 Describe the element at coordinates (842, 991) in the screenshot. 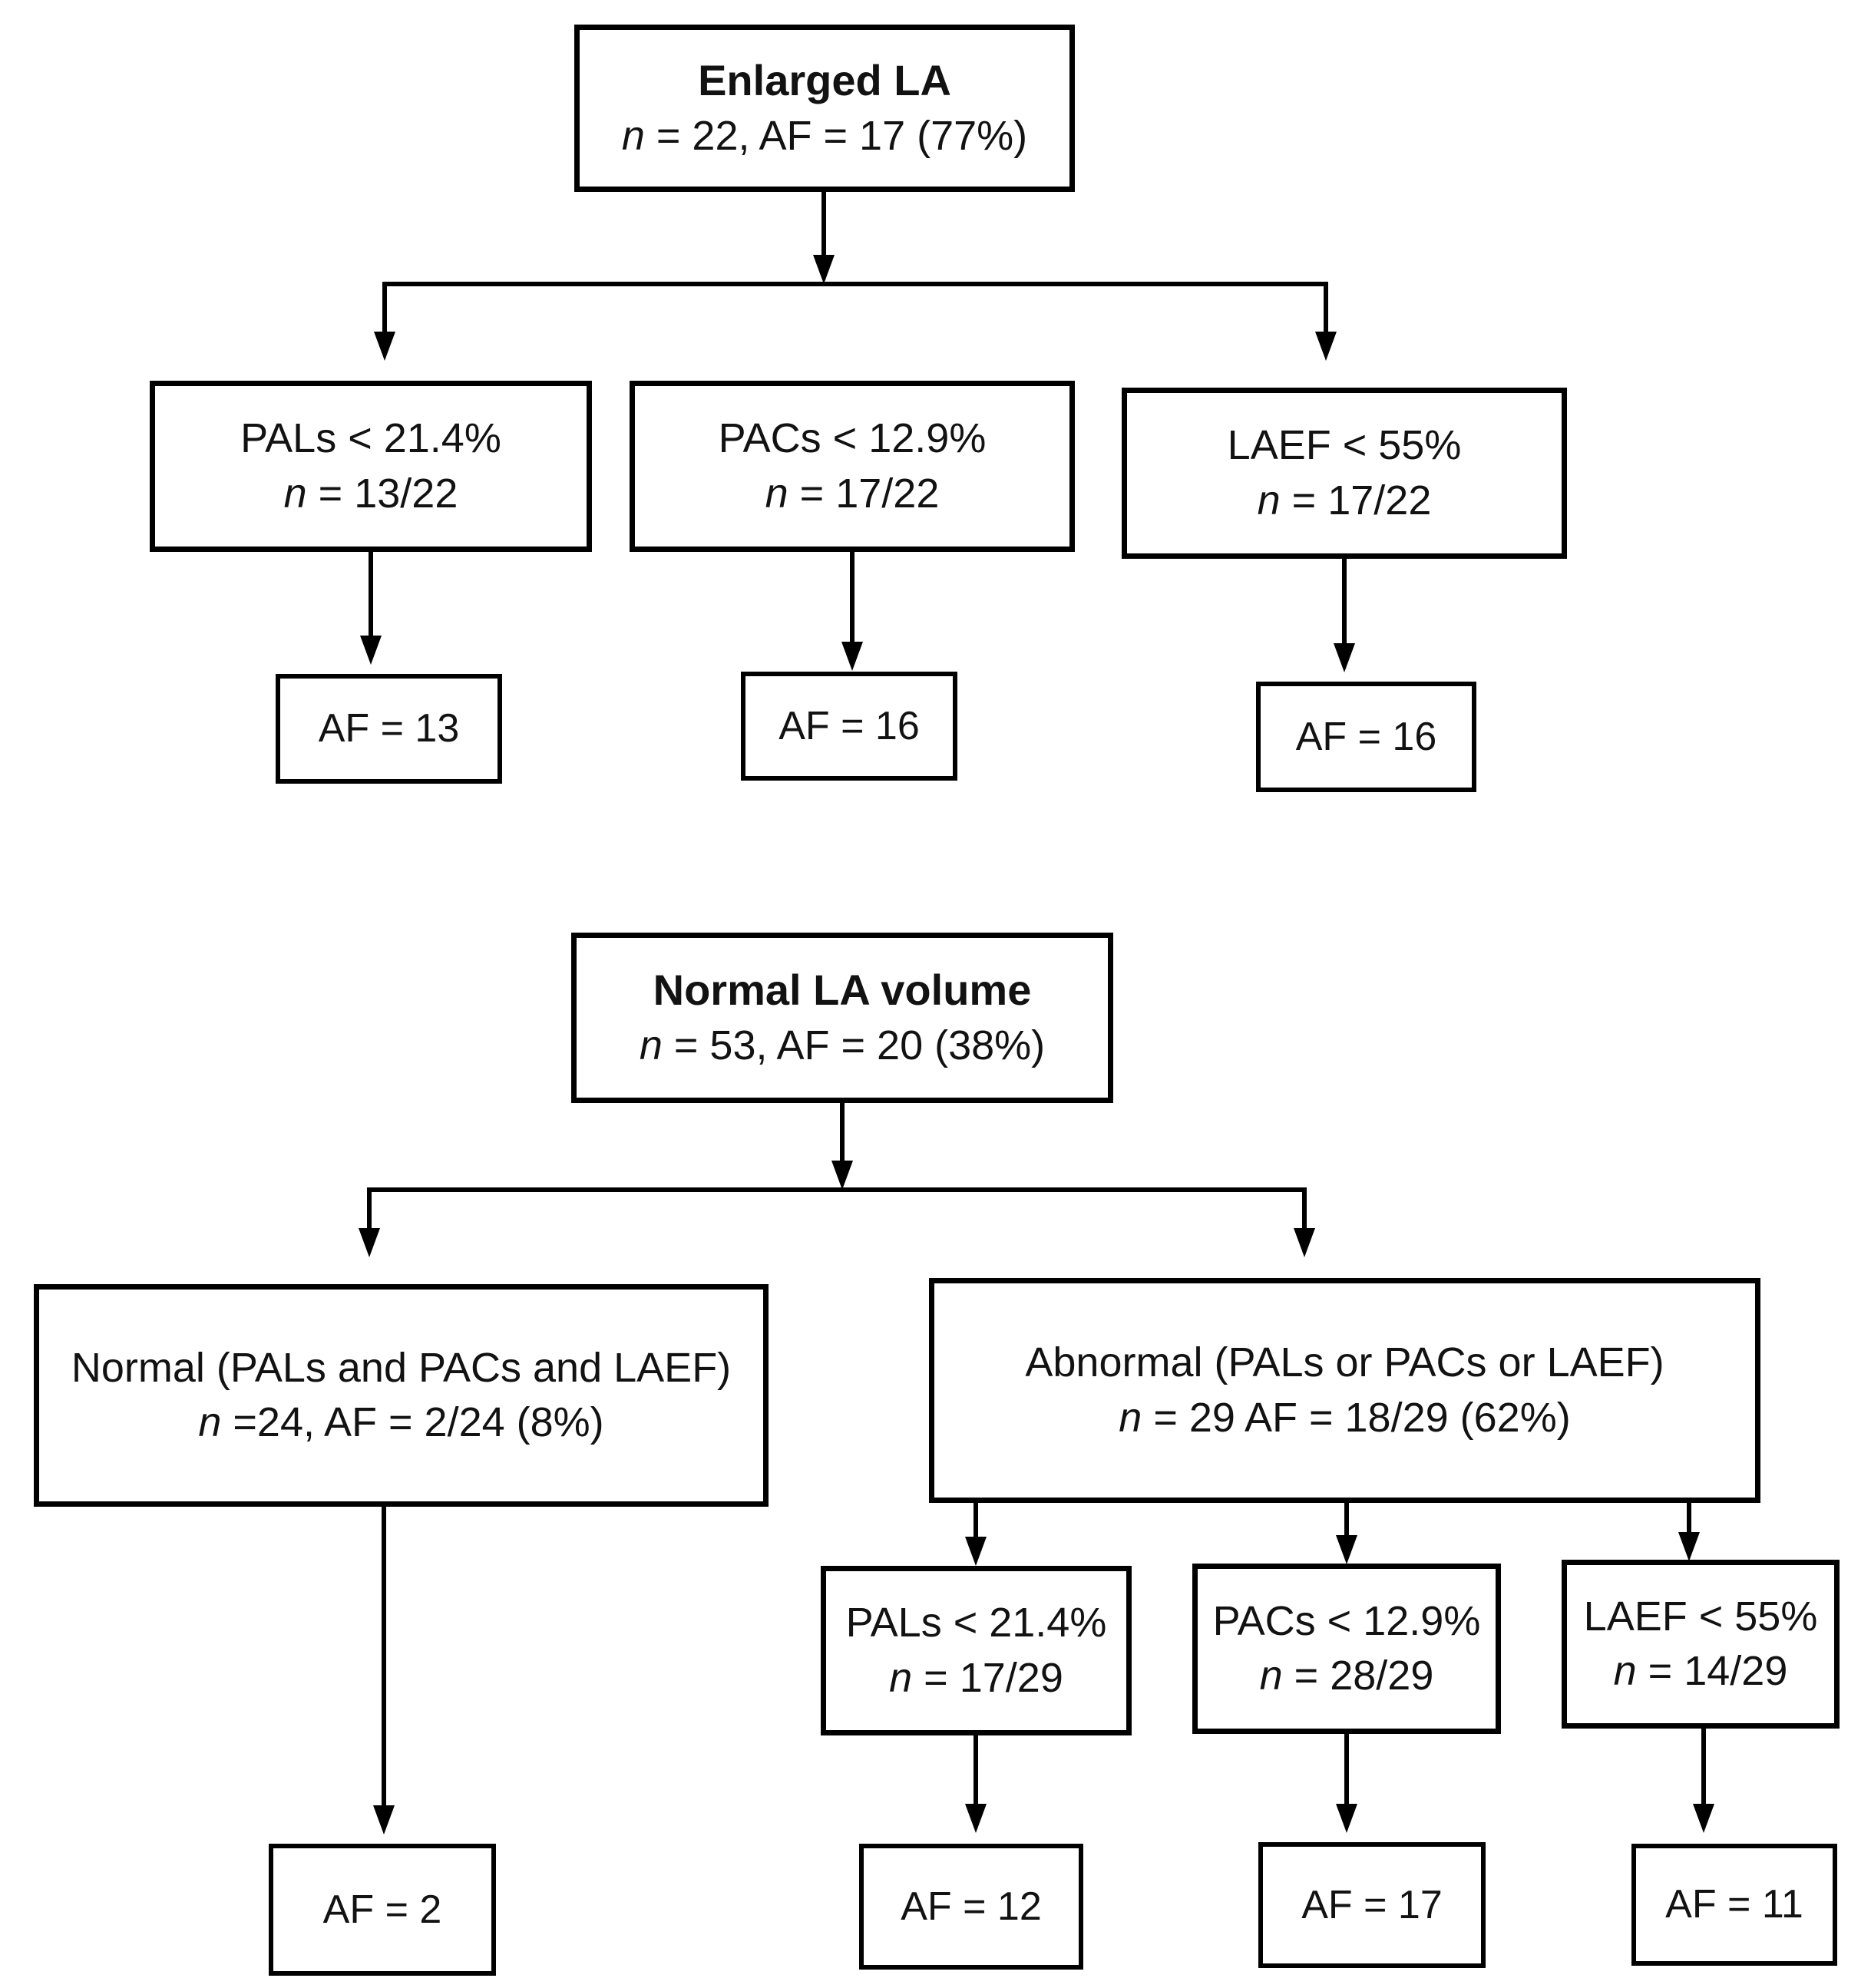

I see `node-title: Normal LA volume` at that location.